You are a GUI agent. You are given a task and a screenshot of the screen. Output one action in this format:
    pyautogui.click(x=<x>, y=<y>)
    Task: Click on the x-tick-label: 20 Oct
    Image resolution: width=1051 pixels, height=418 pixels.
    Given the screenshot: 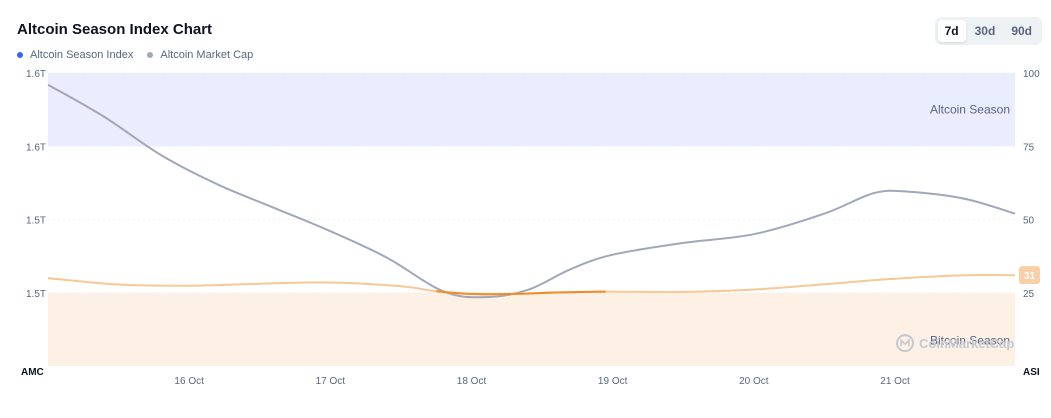 What is the action you would take?
    pyautogui.click(x=754, y=381)
    